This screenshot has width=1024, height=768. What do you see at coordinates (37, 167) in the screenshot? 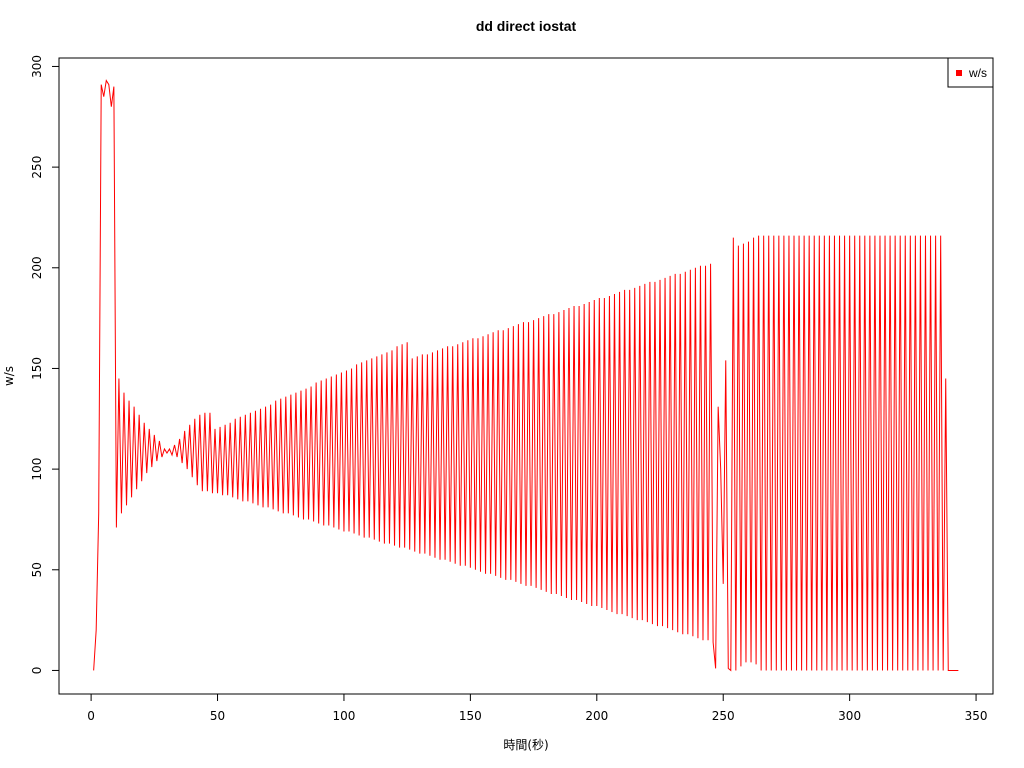
I see `y-tick-label: 250` at bounding box center [37, 167].